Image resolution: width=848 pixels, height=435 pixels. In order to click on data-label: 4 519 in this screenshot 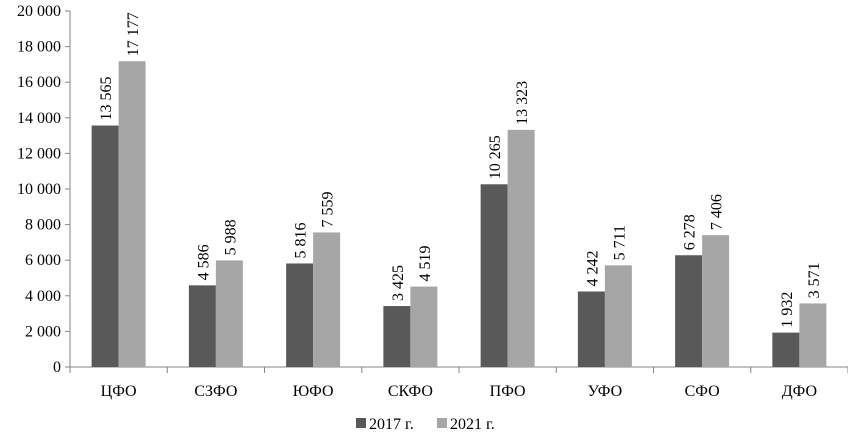, I will do `click(425, 264)`.